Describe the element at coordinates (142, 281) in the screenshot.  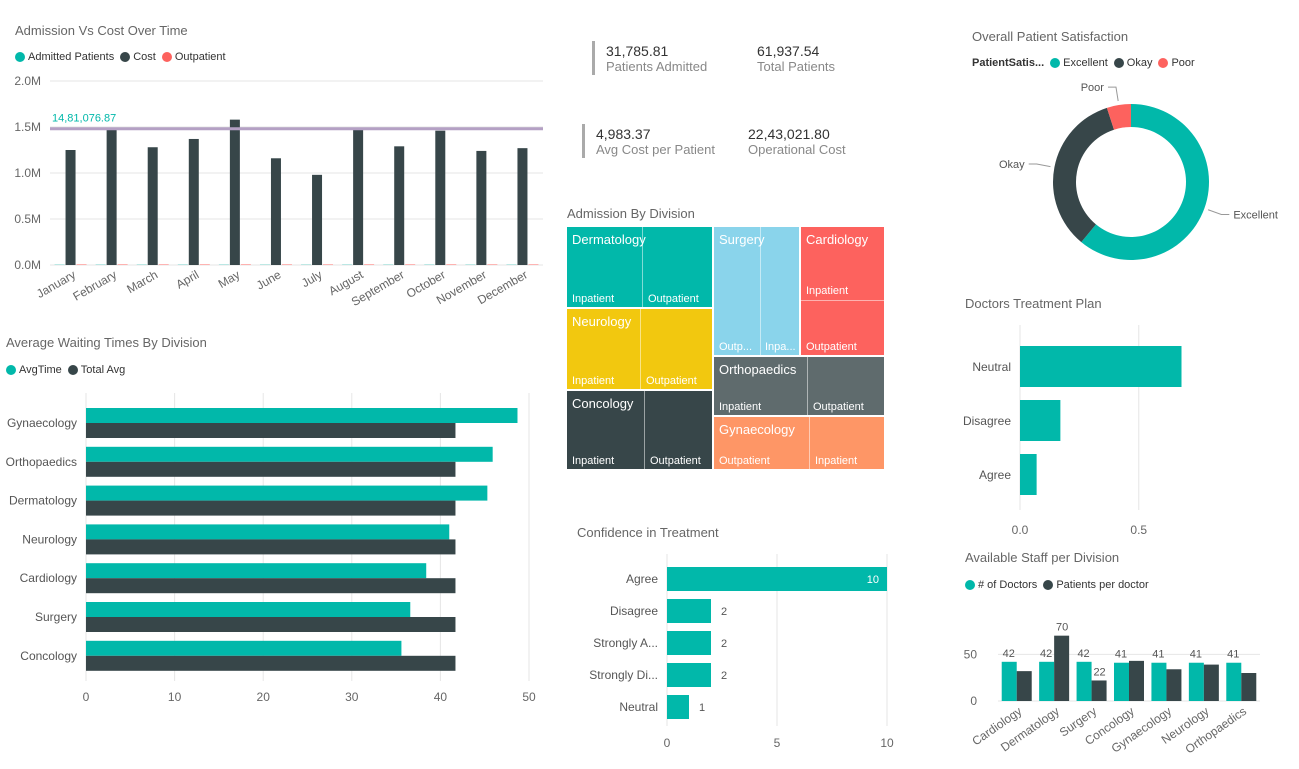
I see `x-tick-label: March` at that location.